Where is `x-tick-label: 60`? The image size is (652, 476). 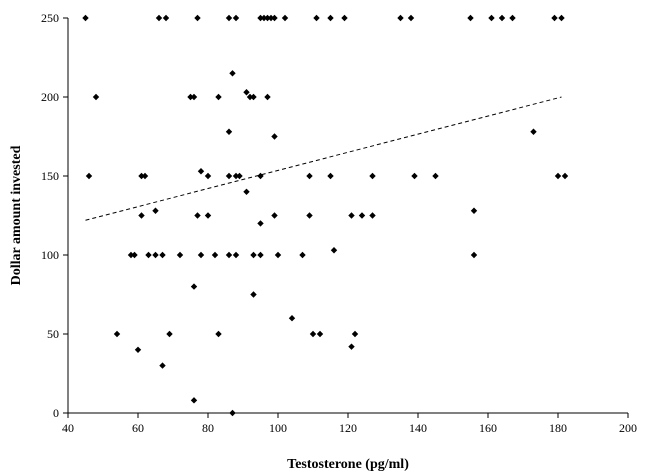
x-tick-label: 60 is located at coordinates (138, 428).